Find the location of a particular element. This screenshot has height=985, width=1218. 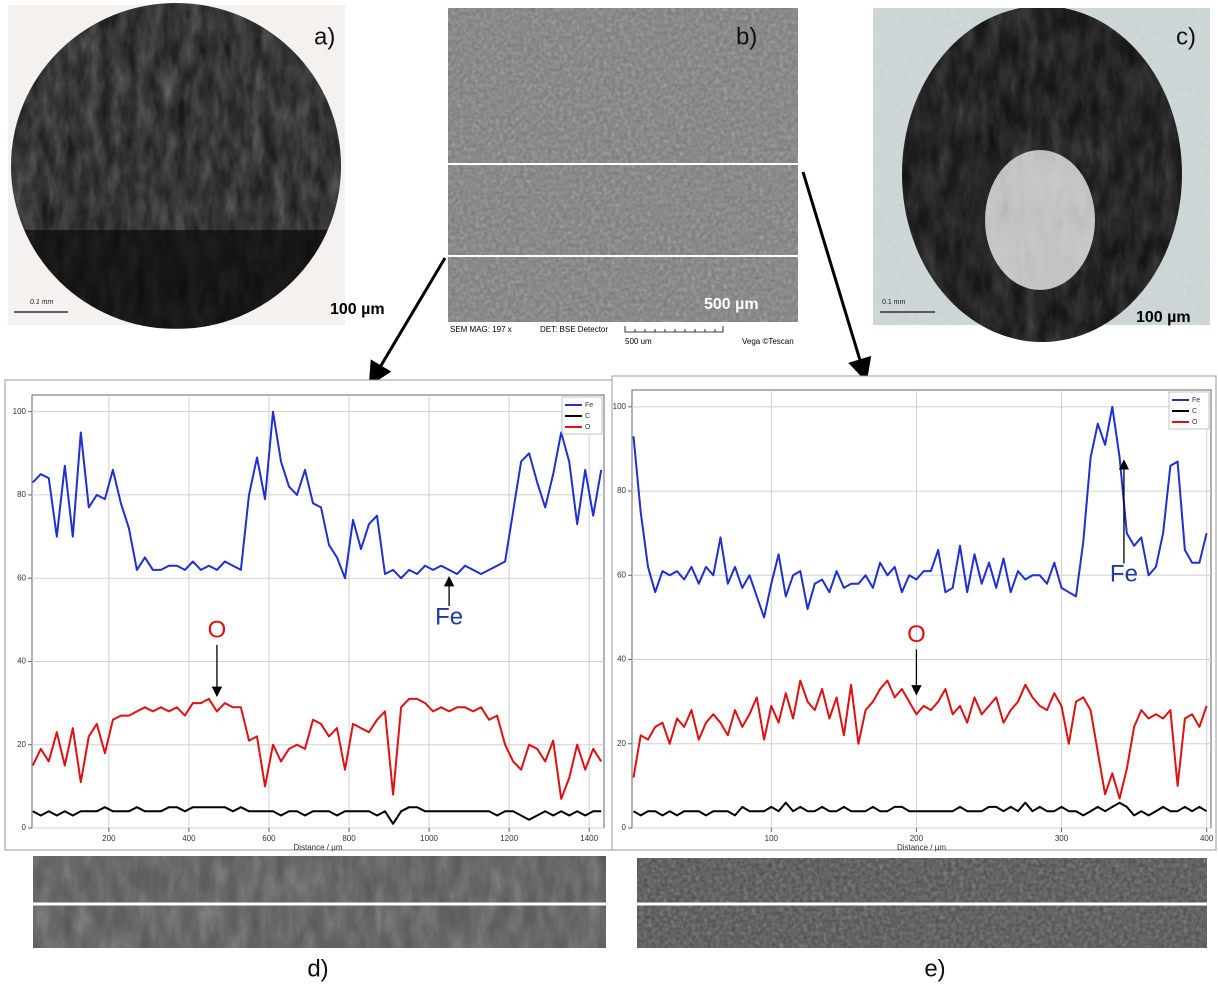

x-tick-label: 300 is located at coordinates (1062, 838).